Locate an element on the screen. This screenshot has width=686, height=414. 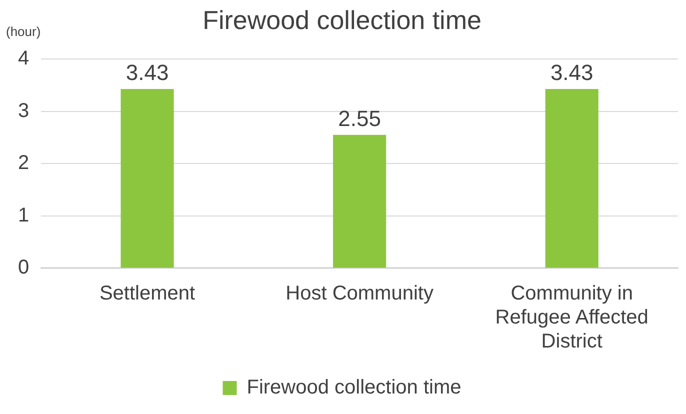
x-tick-label: Community in Refugee Affected District is located at coordinates (571, 317).